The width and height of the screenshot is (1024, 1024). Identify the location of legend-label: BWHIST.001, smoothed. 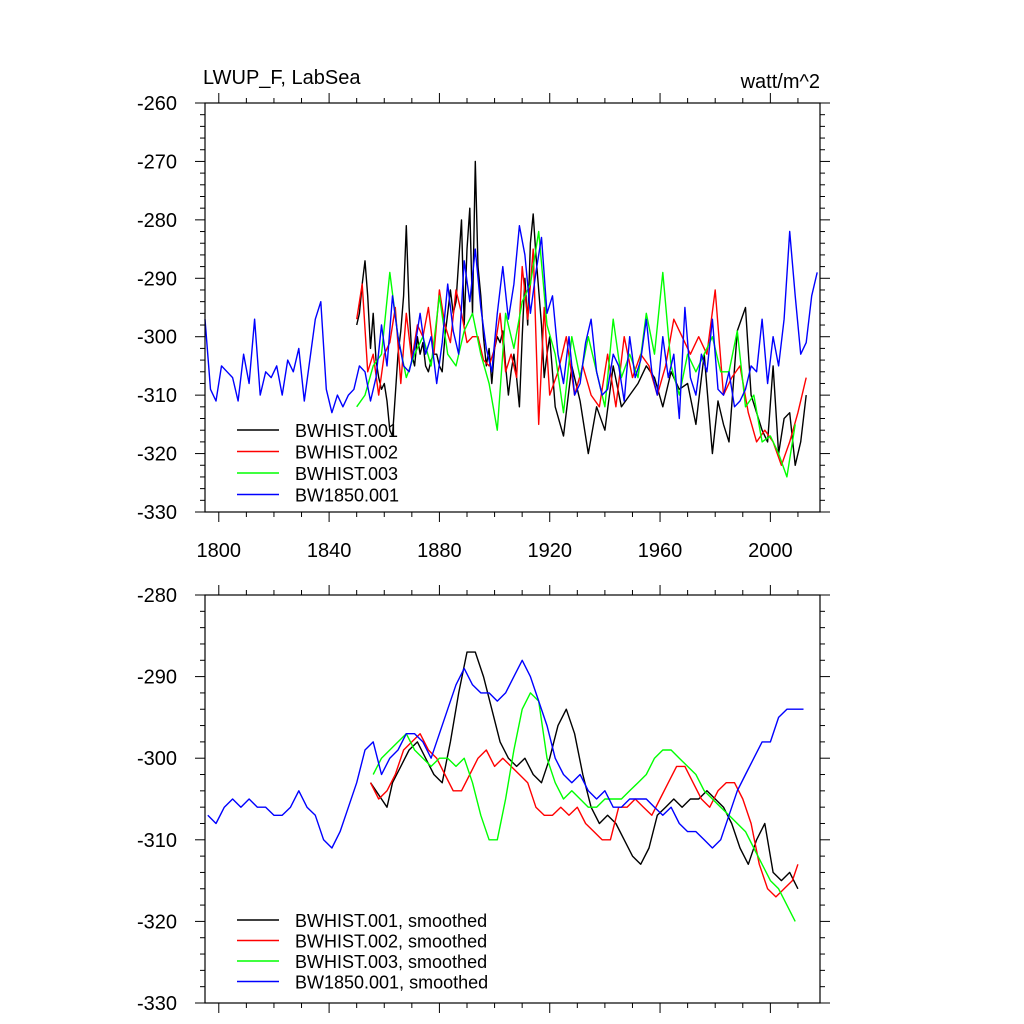
(391, 921).